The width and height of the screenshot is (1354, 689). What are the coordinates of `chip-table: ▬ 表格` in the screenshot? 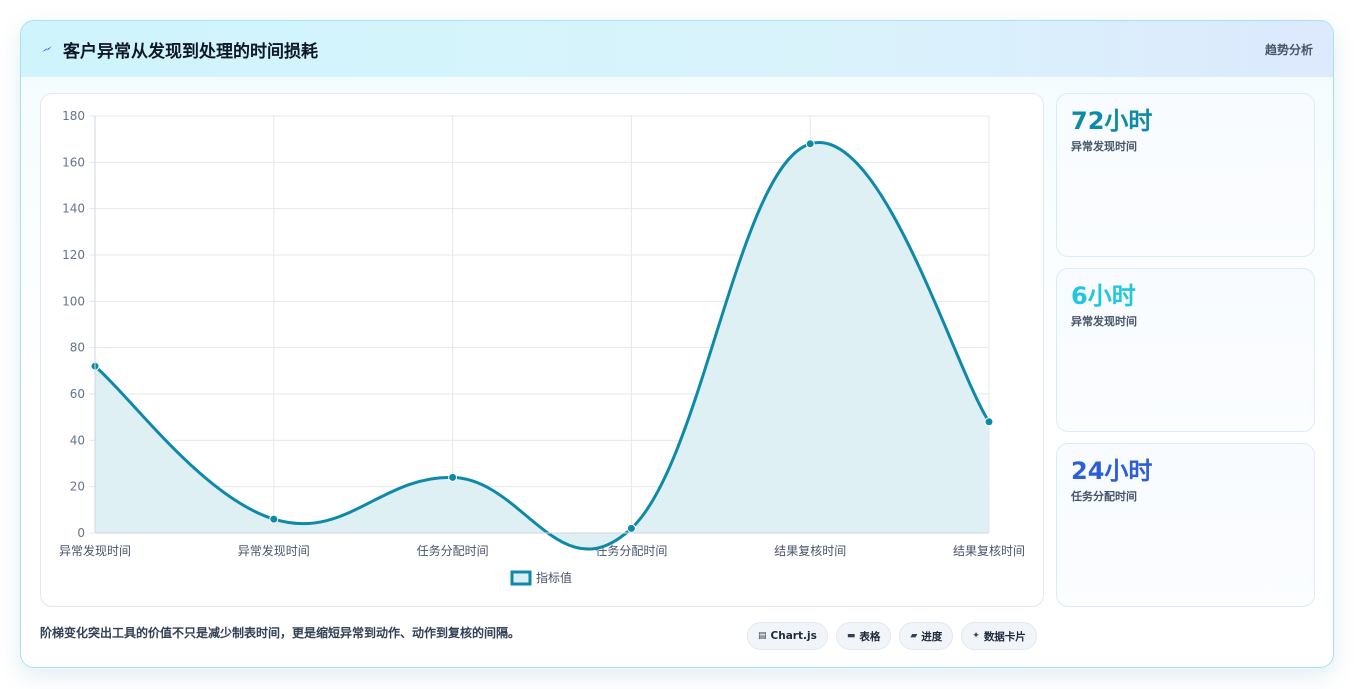 It's located at (863, 636).